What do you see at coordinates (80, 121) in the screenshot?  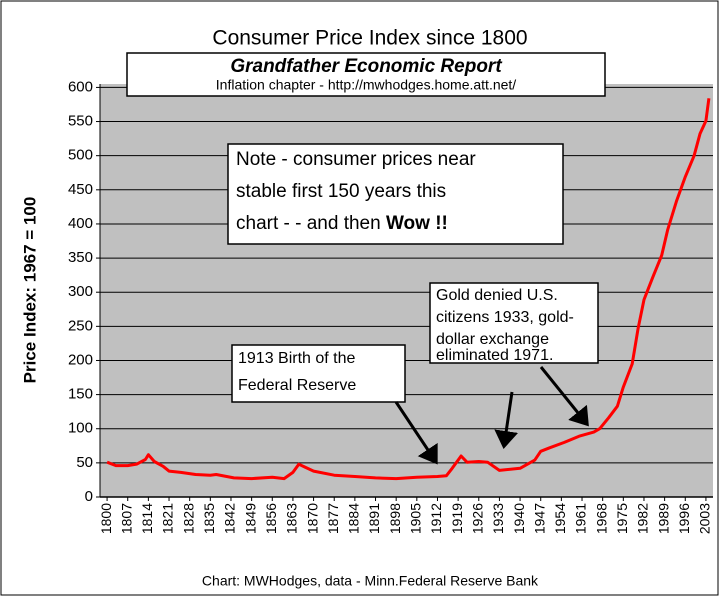 I see `y-tick-label: 550` at bounding box center [80, 121].